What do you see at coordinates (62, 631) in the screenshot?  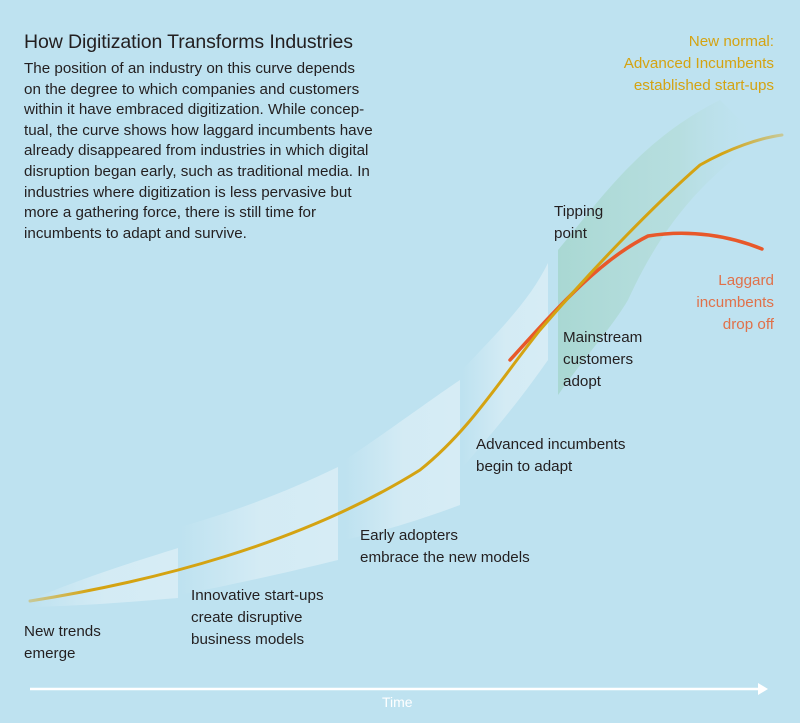 I see `label-line: New trends` at bounding box center [62, 631].